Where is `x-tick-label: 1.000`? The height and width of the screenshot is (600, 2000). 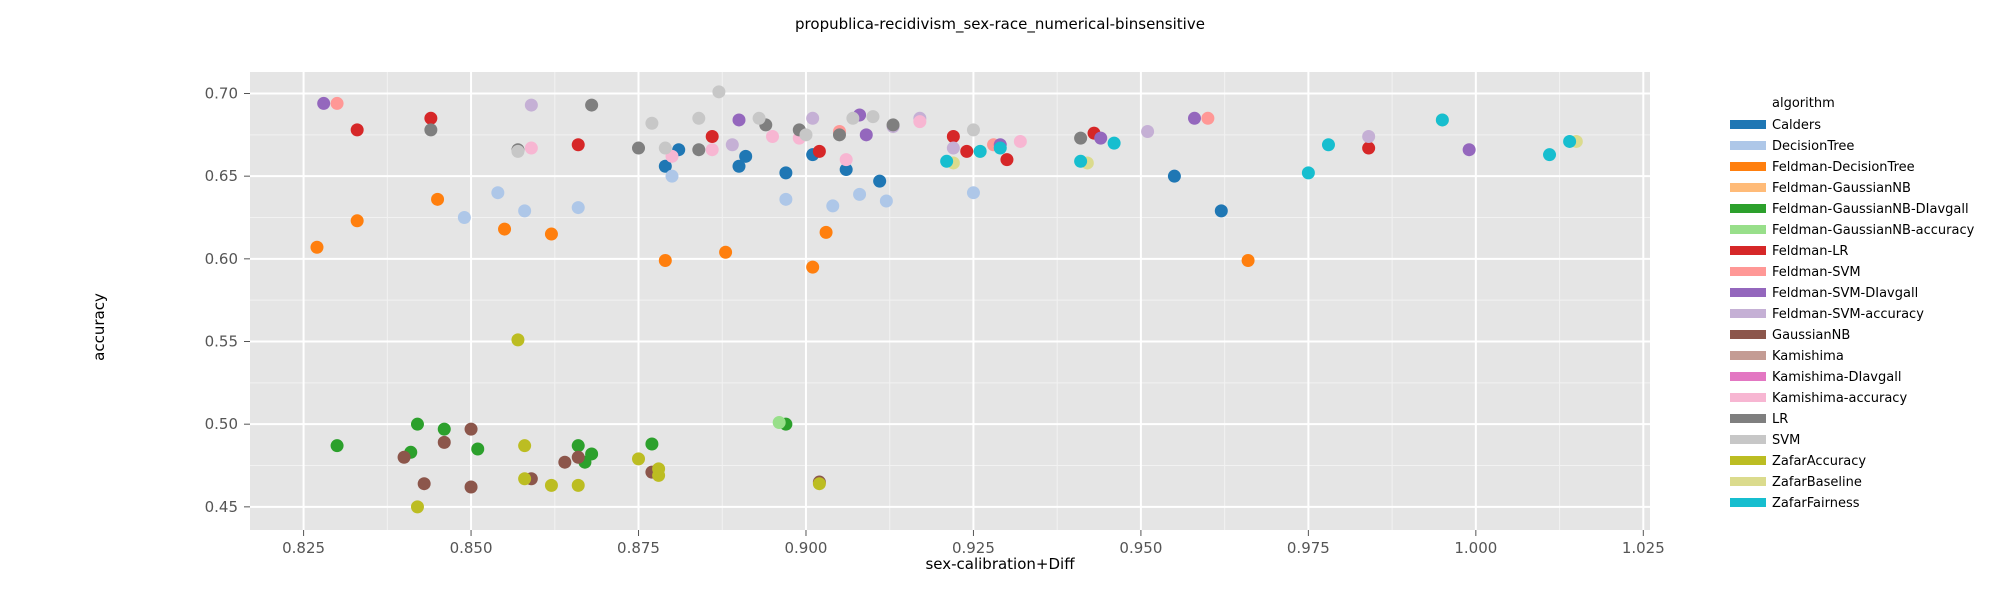 x-tick-label: 1.000 is located at coordinates (1475, 548).